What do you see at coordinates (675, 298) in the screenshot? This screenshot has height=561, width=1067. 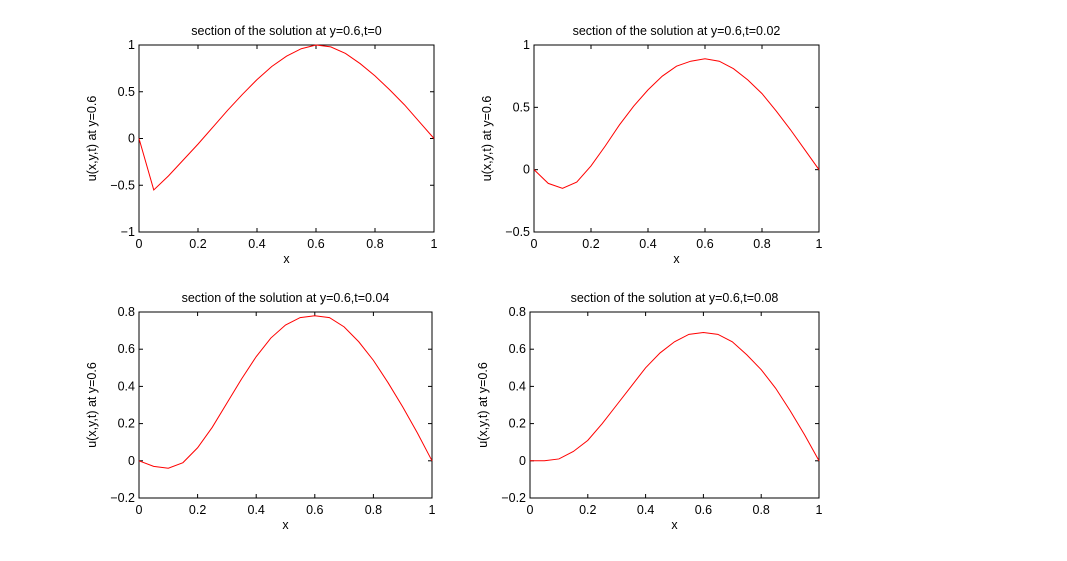 I see `chart-title: section of the solution at y=0.6,t=0.08` at bounding box center [675, 298].